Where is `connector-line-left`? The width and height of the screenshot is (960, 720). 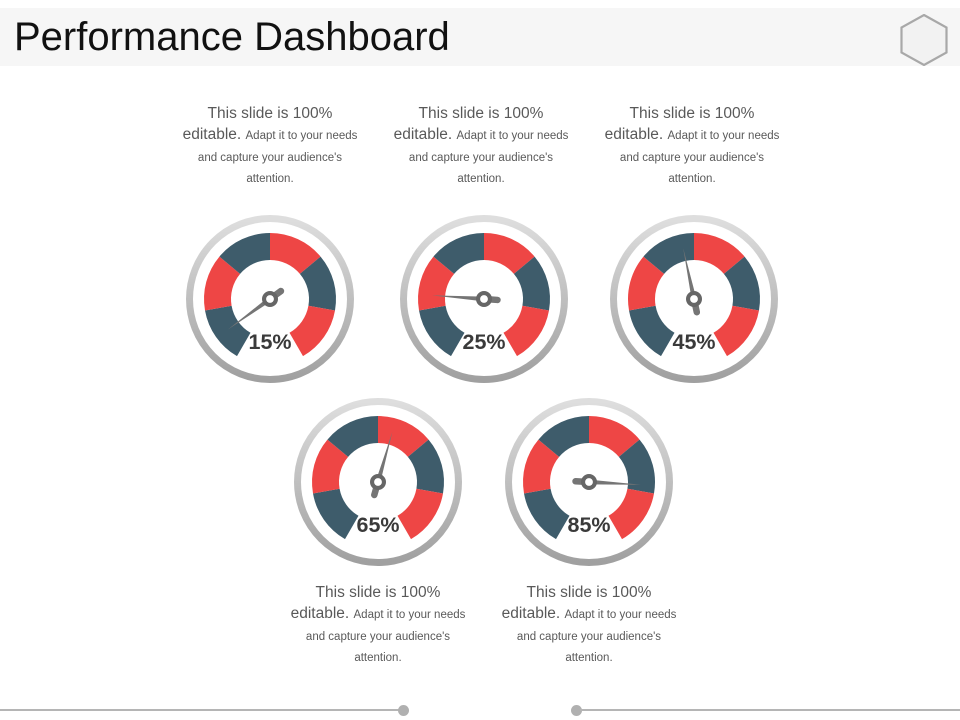
connector-line-left is located at coordinates (200, 710).